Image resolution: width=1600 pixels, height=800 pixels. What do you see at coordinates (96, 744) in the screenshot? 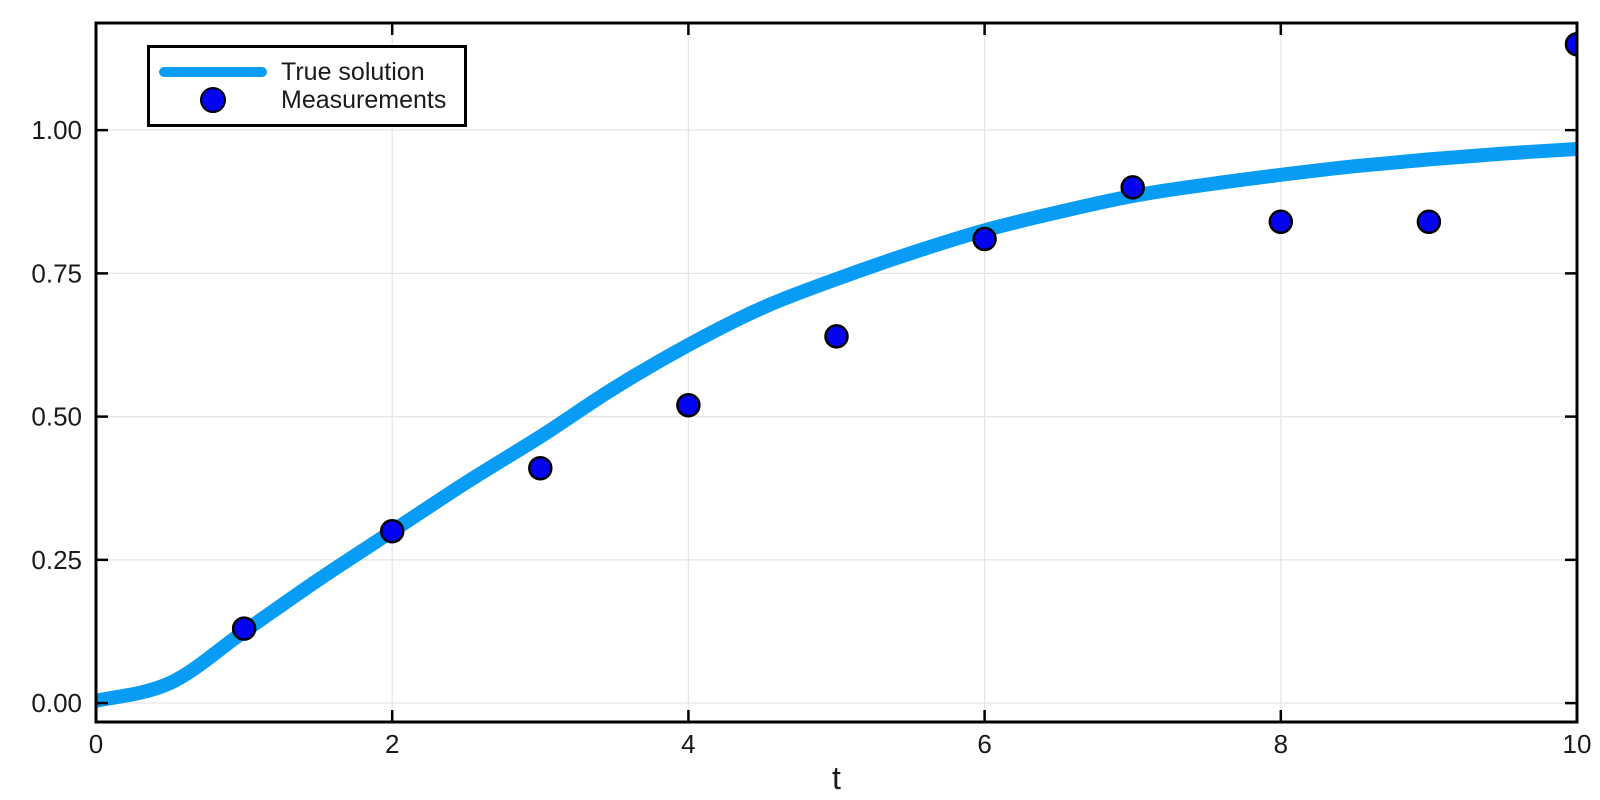
I see `x-tick-label: 0` at bounding box center [96, 744].